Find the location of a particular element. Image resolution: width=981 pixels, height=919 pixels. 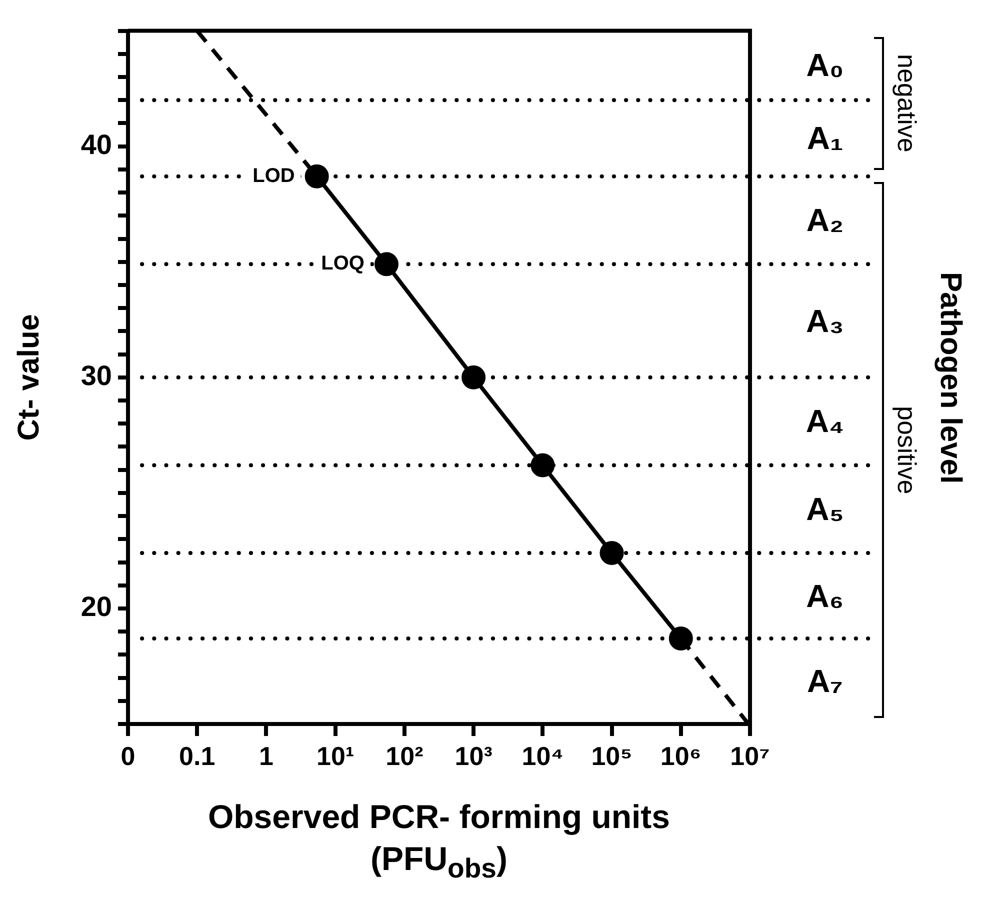

y-tick-label: 20 is located at coordinates (96, 606).